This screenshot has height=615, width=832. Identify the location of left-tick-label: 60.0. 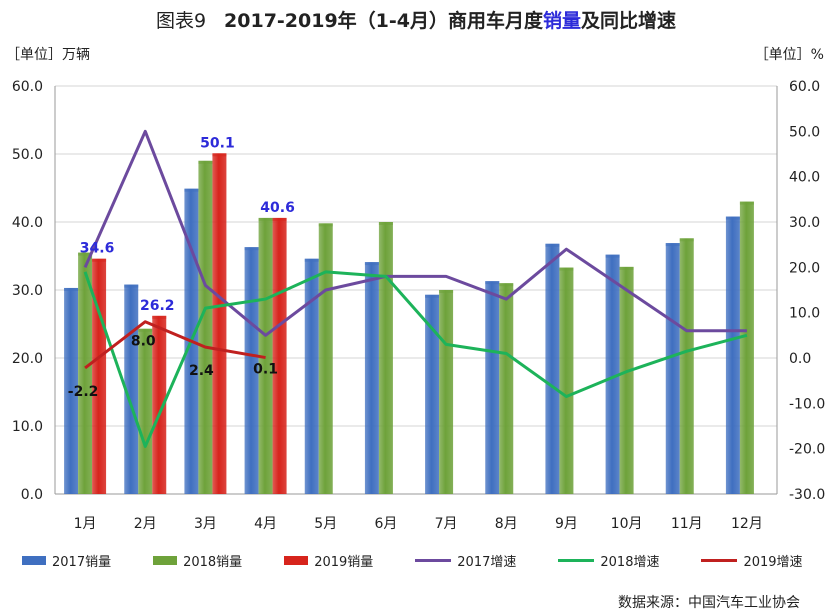
(27, 87).